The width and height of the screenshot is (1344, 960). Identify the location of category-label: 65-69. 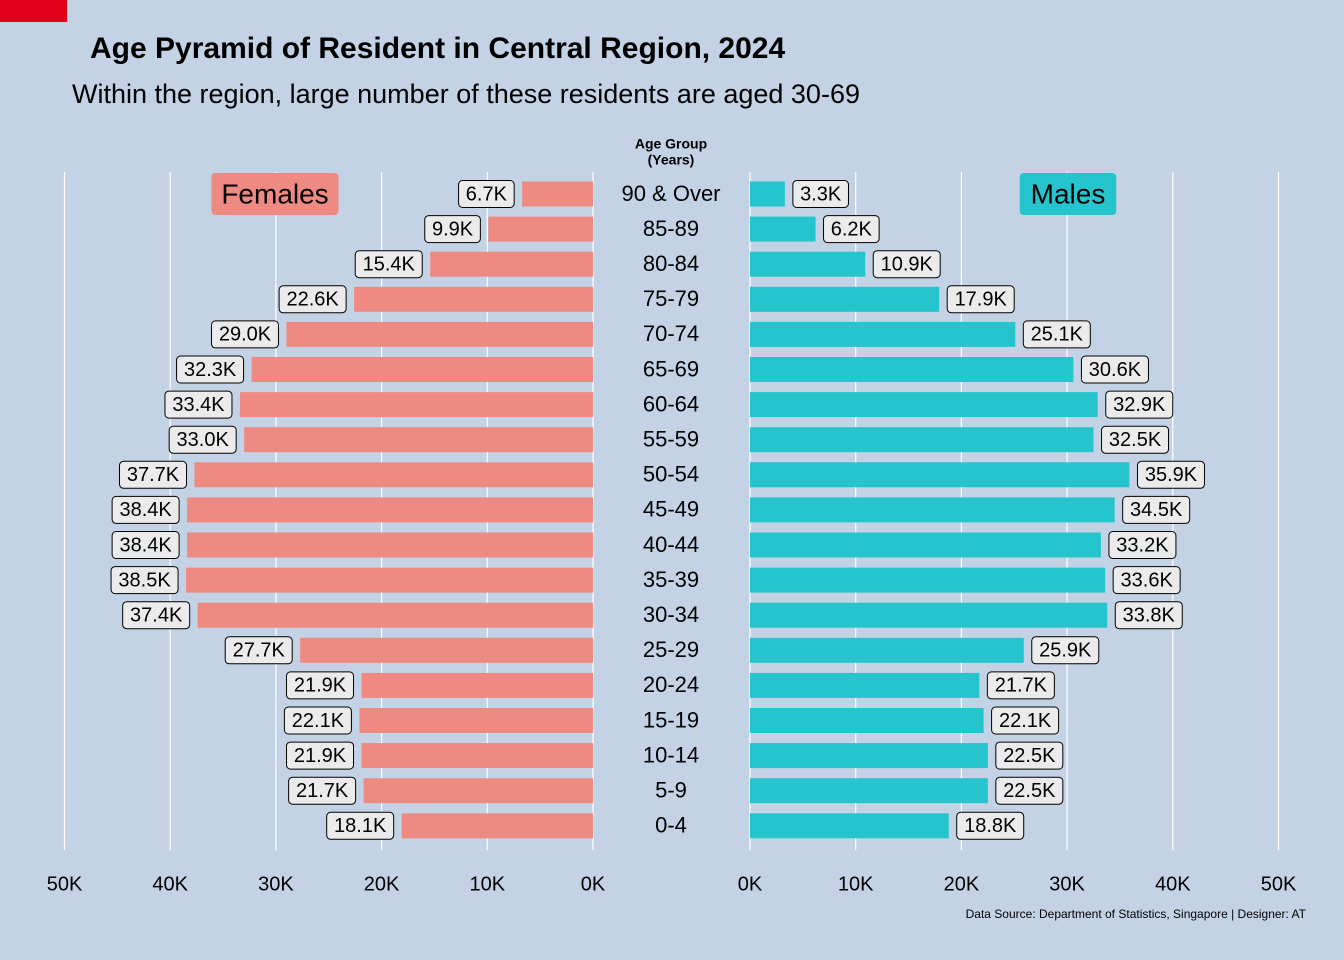
(671, 368).